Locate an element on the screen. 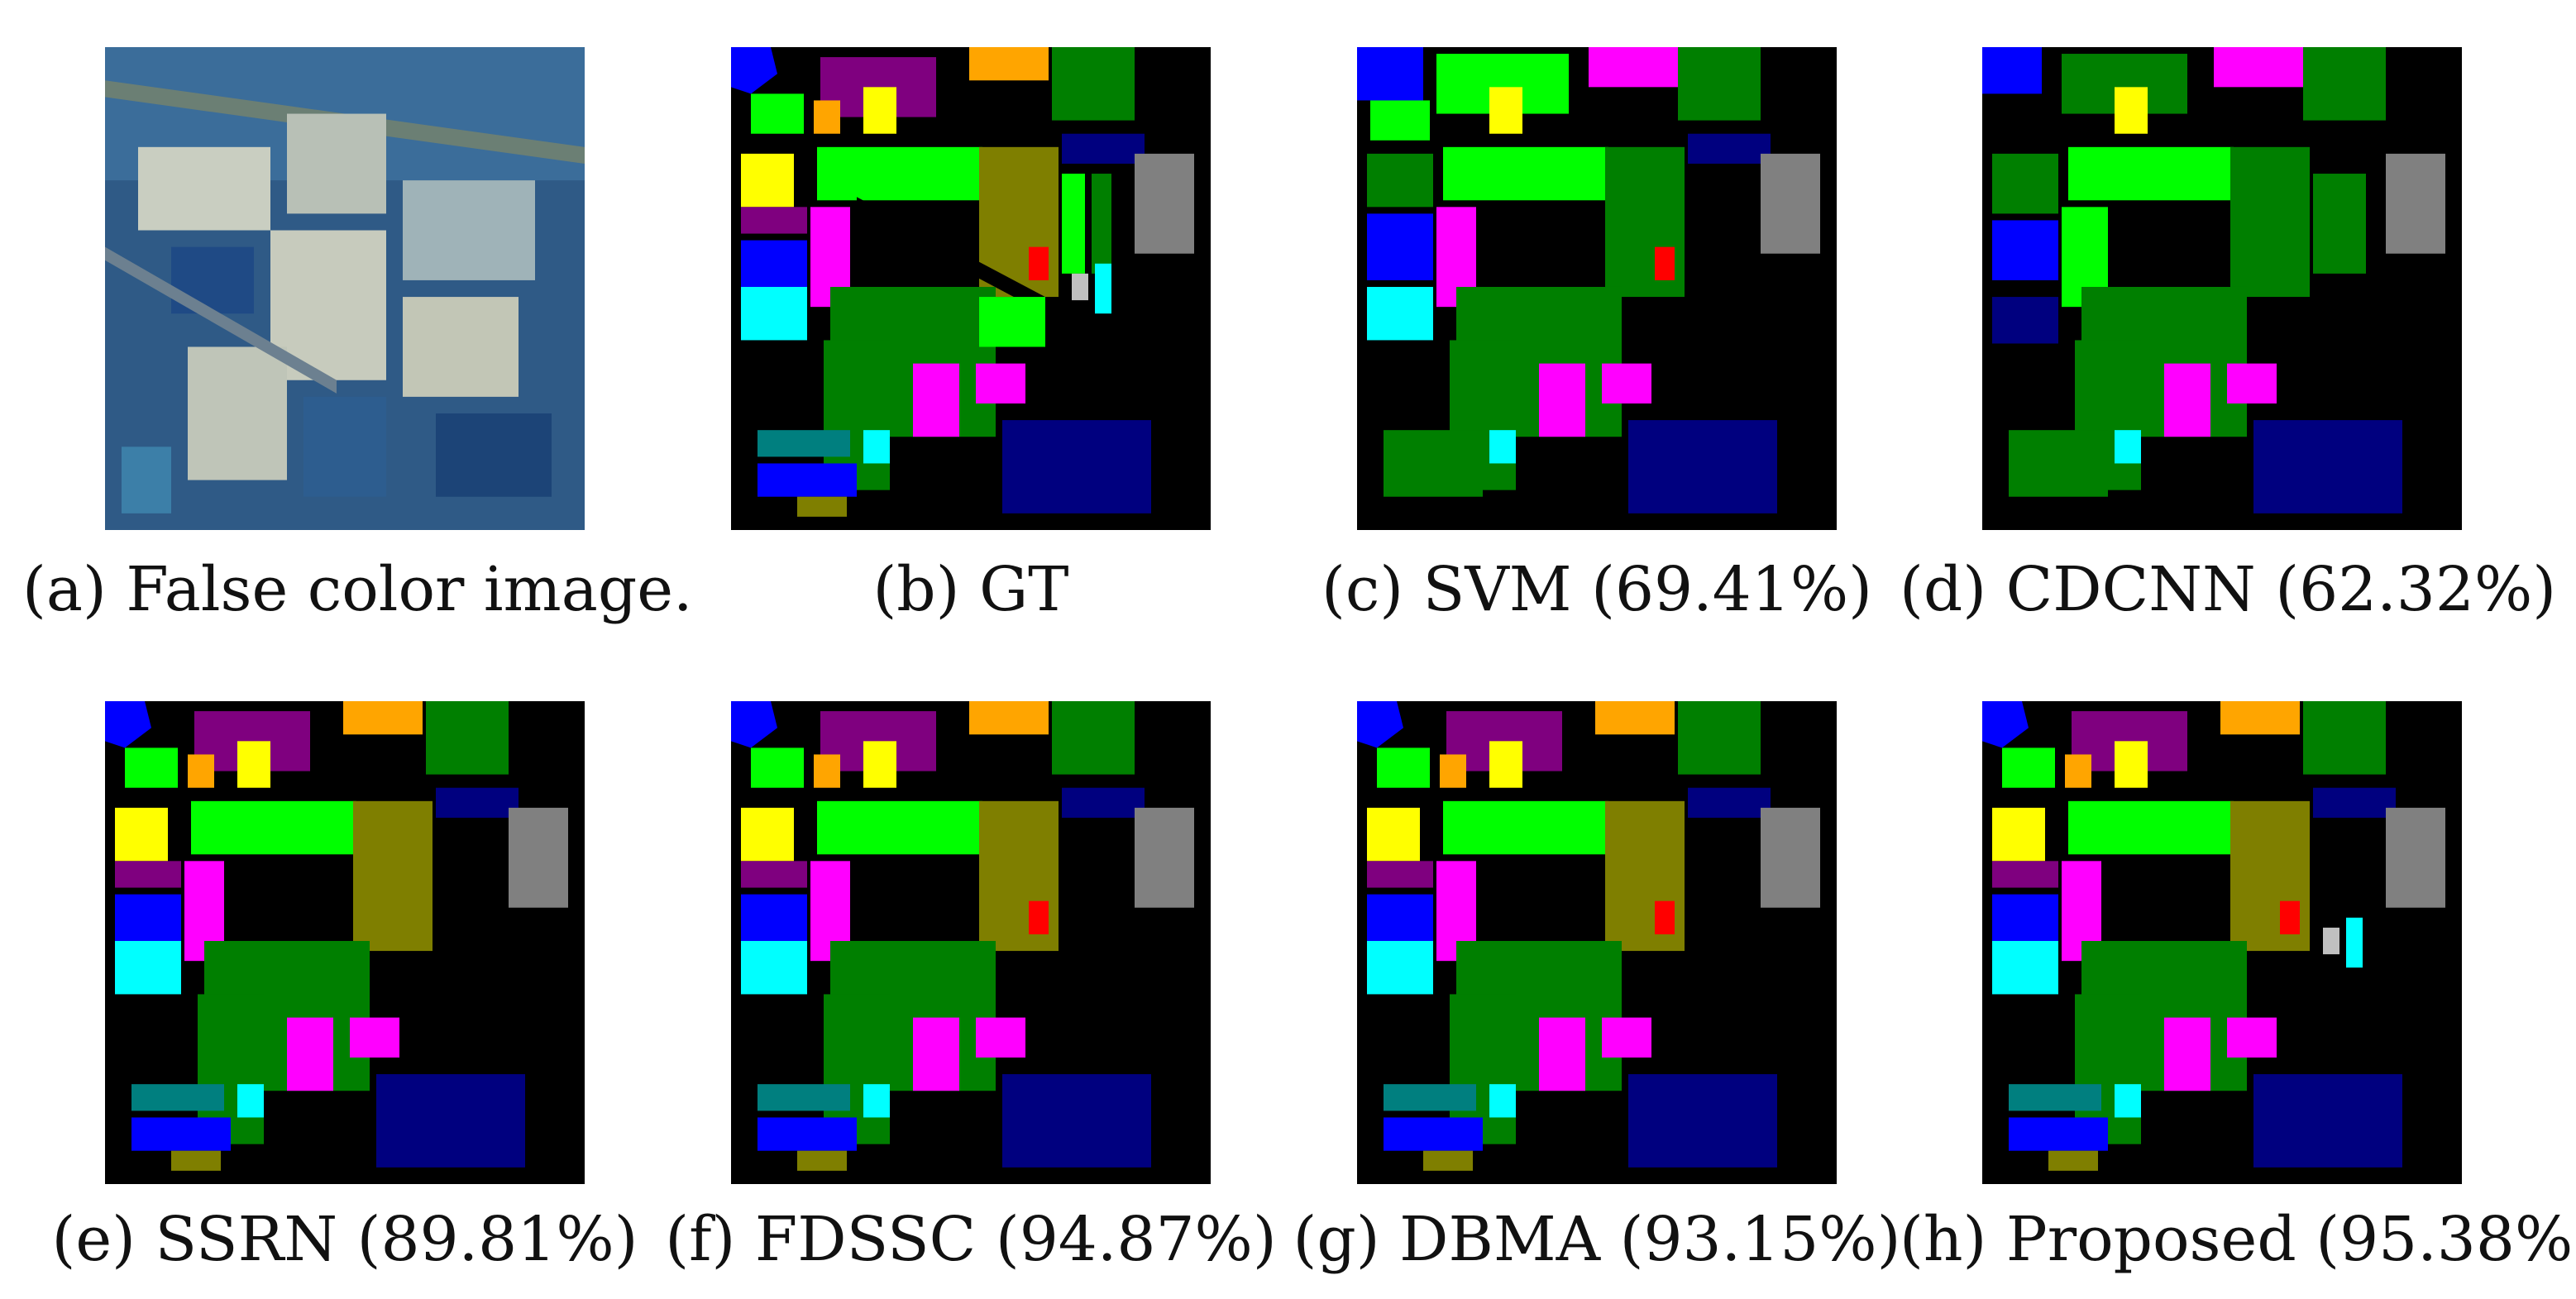  caption-d: (d) CDCNN (62.32%) is located at coordinates (2228, 590).